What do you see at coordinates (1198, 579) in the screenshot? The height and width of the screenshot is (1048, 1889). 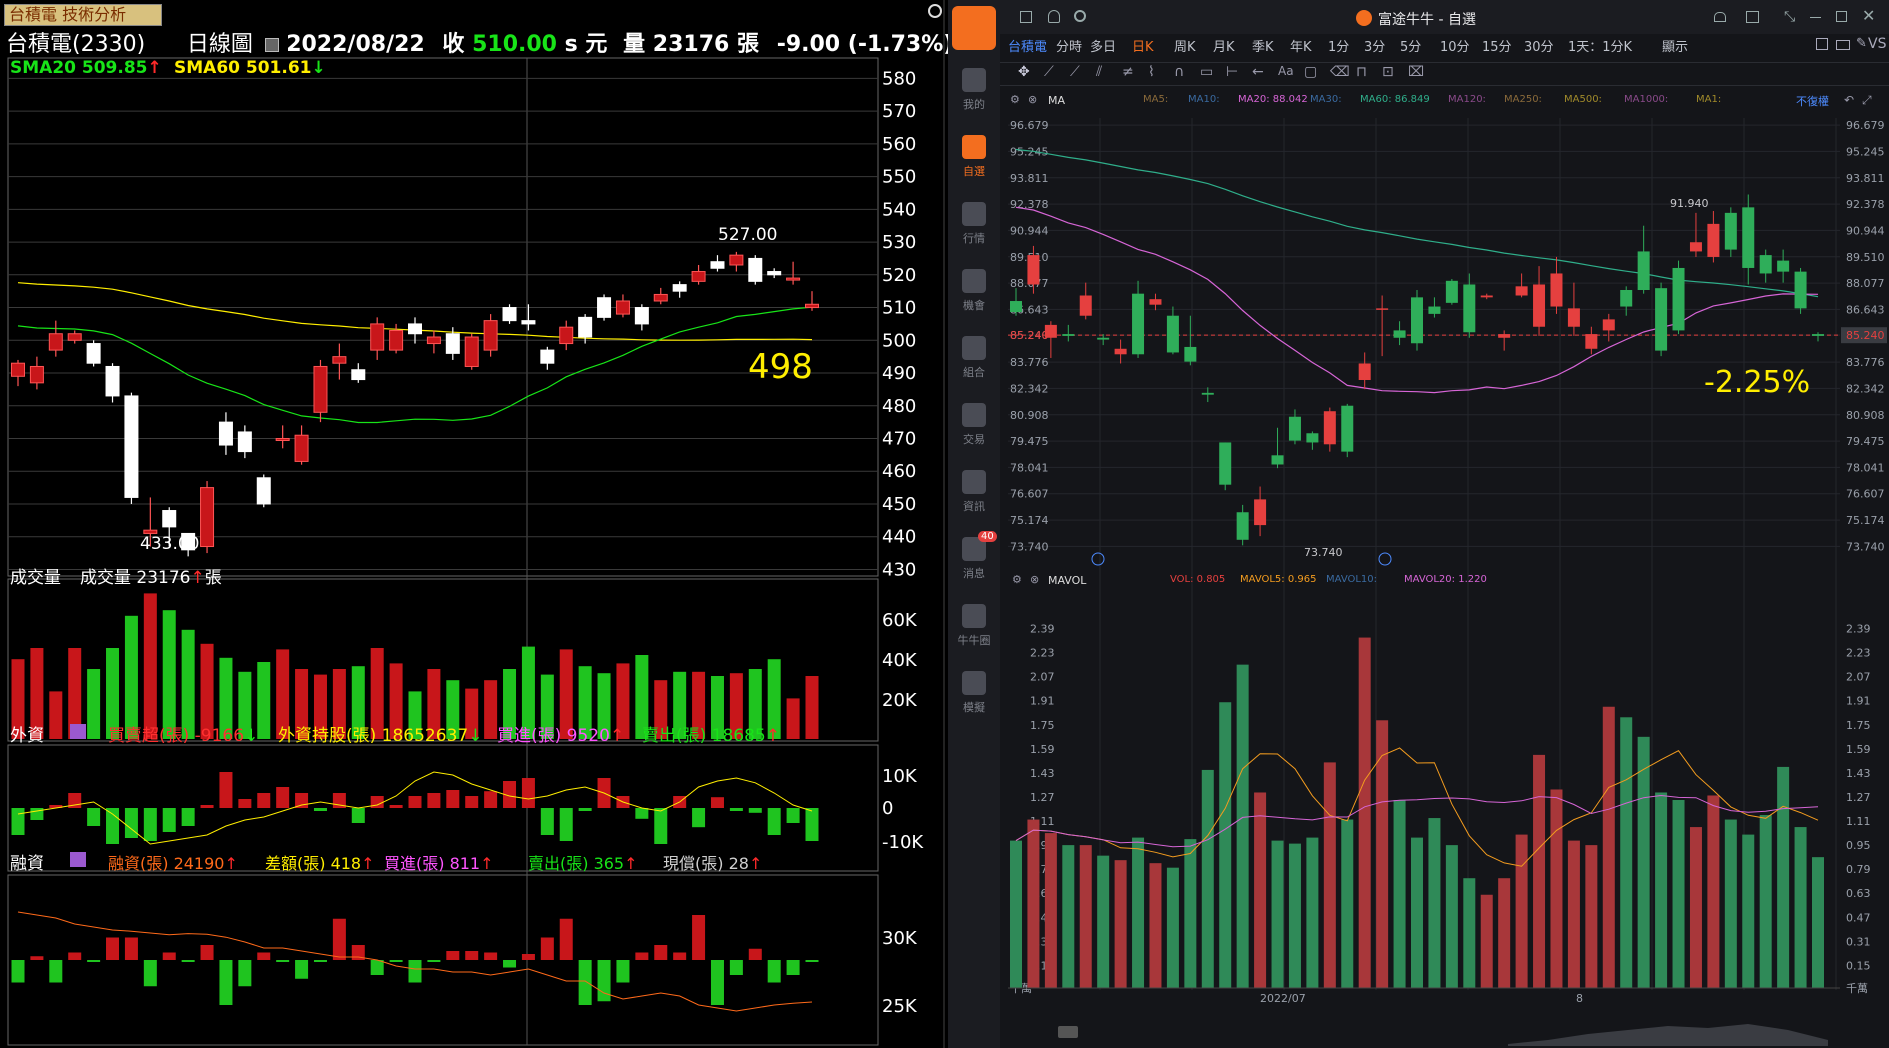 I see `vol-item-0: VOL: 0.805` at bounding box center [1198, 579].